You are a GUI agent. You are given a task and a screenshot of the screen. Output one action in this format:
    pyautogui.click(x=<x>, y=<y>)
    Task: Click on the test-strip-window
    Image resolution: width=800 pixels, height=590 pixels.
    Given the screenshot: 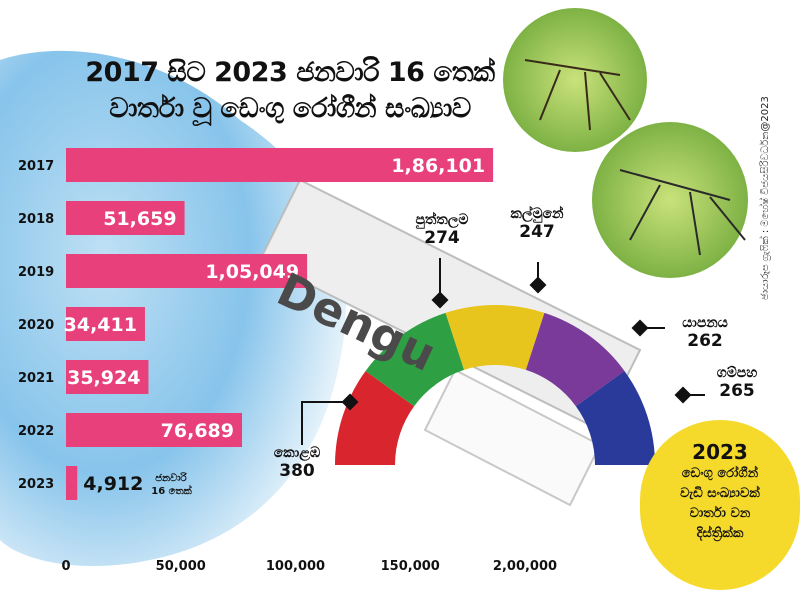 What is the action you would take?
    pyautogui.click(x=512, y=437)
    